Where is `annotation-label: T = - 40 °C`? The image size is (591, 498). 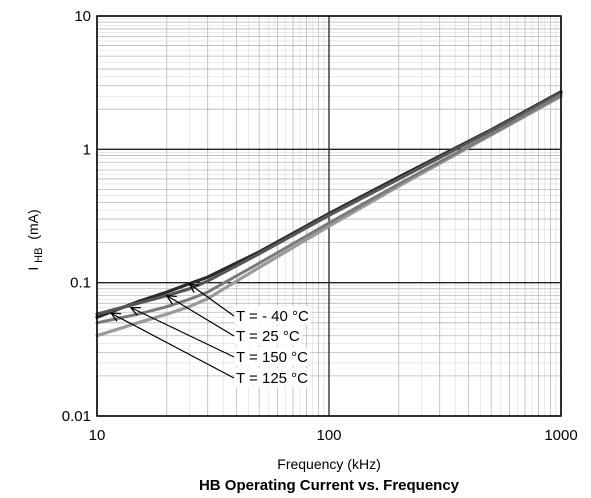 annotation-label: T = - 40 °C is located at coordinates (272, 316).